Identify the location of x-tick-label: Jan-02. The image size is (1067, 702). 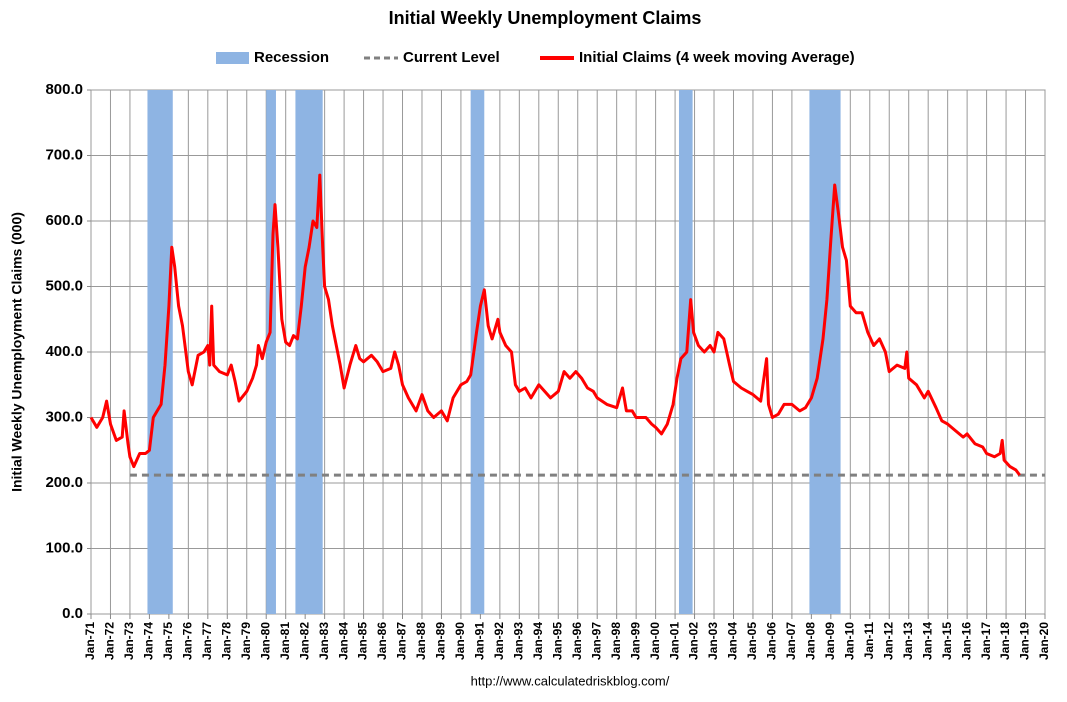
(694, 641).